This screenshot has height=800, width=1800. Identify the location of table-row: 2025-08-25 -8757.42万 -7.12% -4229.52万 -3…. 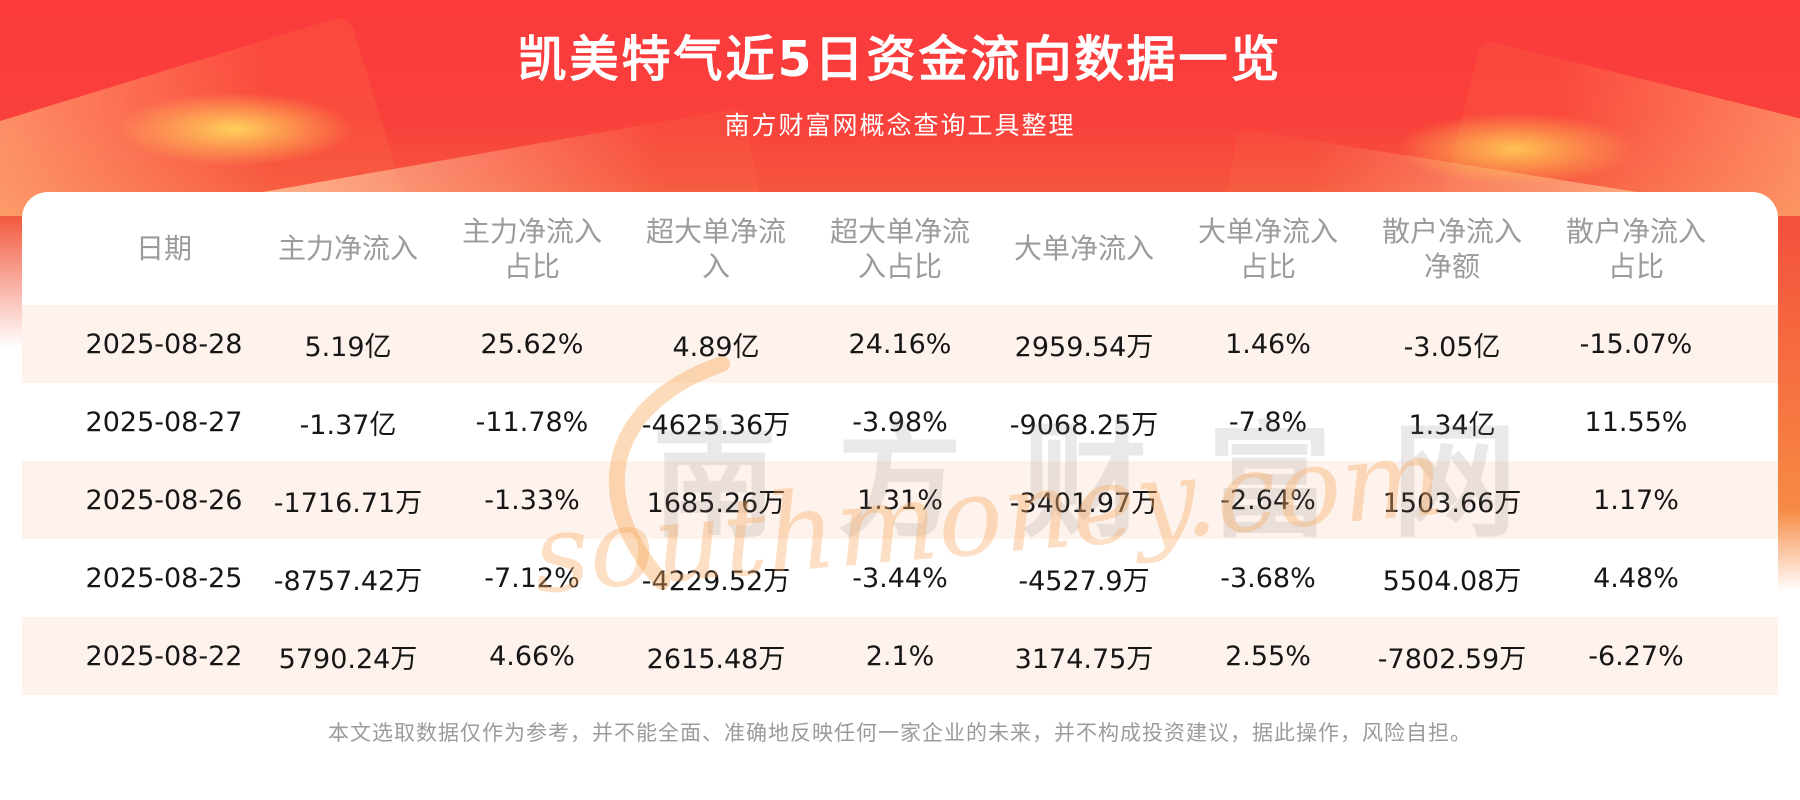
(900, 578).